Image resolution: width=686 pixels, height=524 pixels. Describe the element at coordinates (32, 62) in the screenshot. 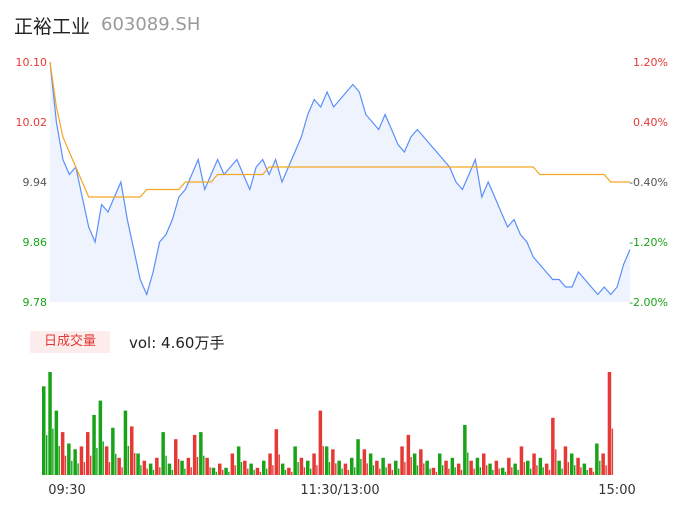

I see `y-tick-left: 10.10` at that location.